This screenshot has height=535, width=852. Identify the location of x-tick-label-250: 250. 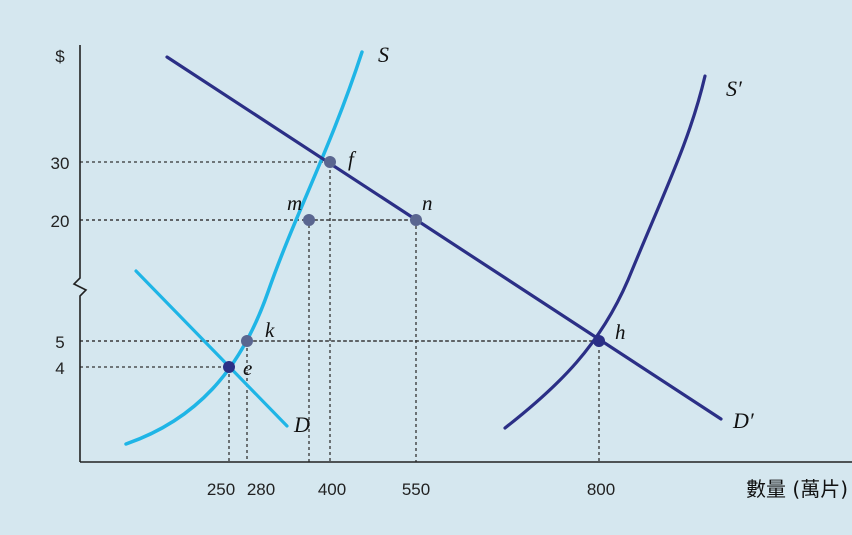
(221, 489).